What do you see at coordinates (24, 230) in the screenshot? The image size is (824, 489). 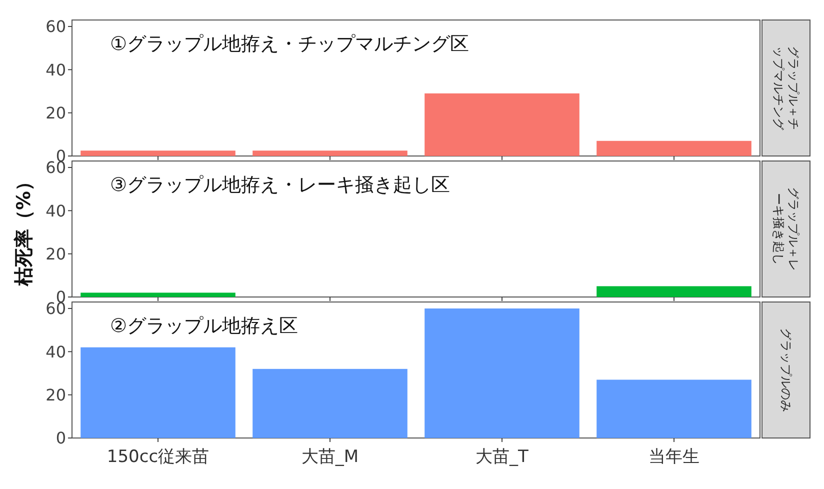 I see `y-axis-title: 枯死率（%）` at bounding box center [24, 230].